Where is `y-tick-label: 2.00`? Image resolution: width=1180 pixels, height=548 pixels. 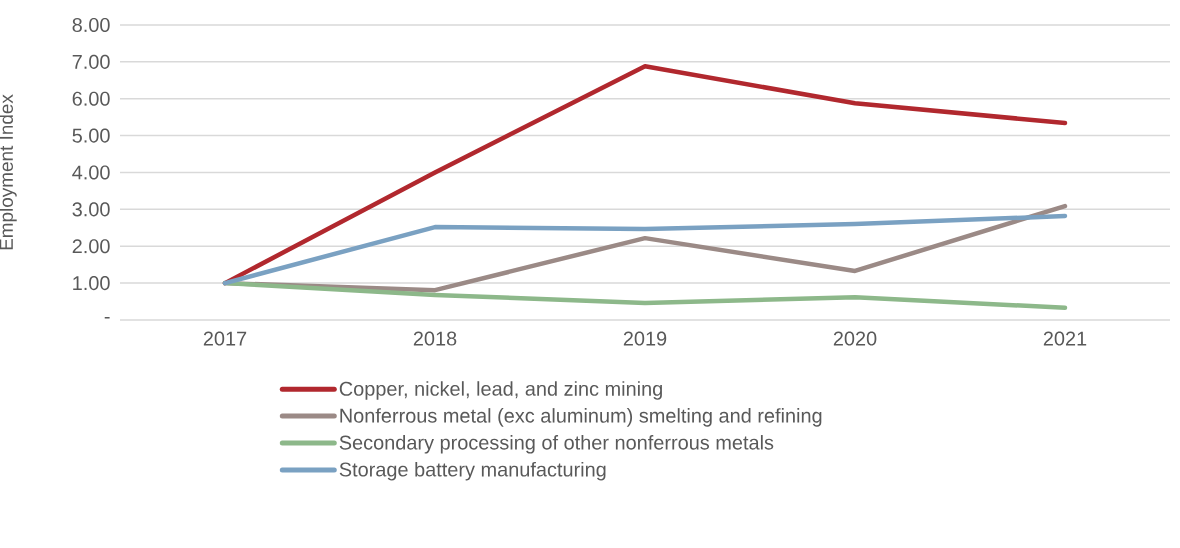 y-tick-label: 2.00 is located at coordinates (91, 246).